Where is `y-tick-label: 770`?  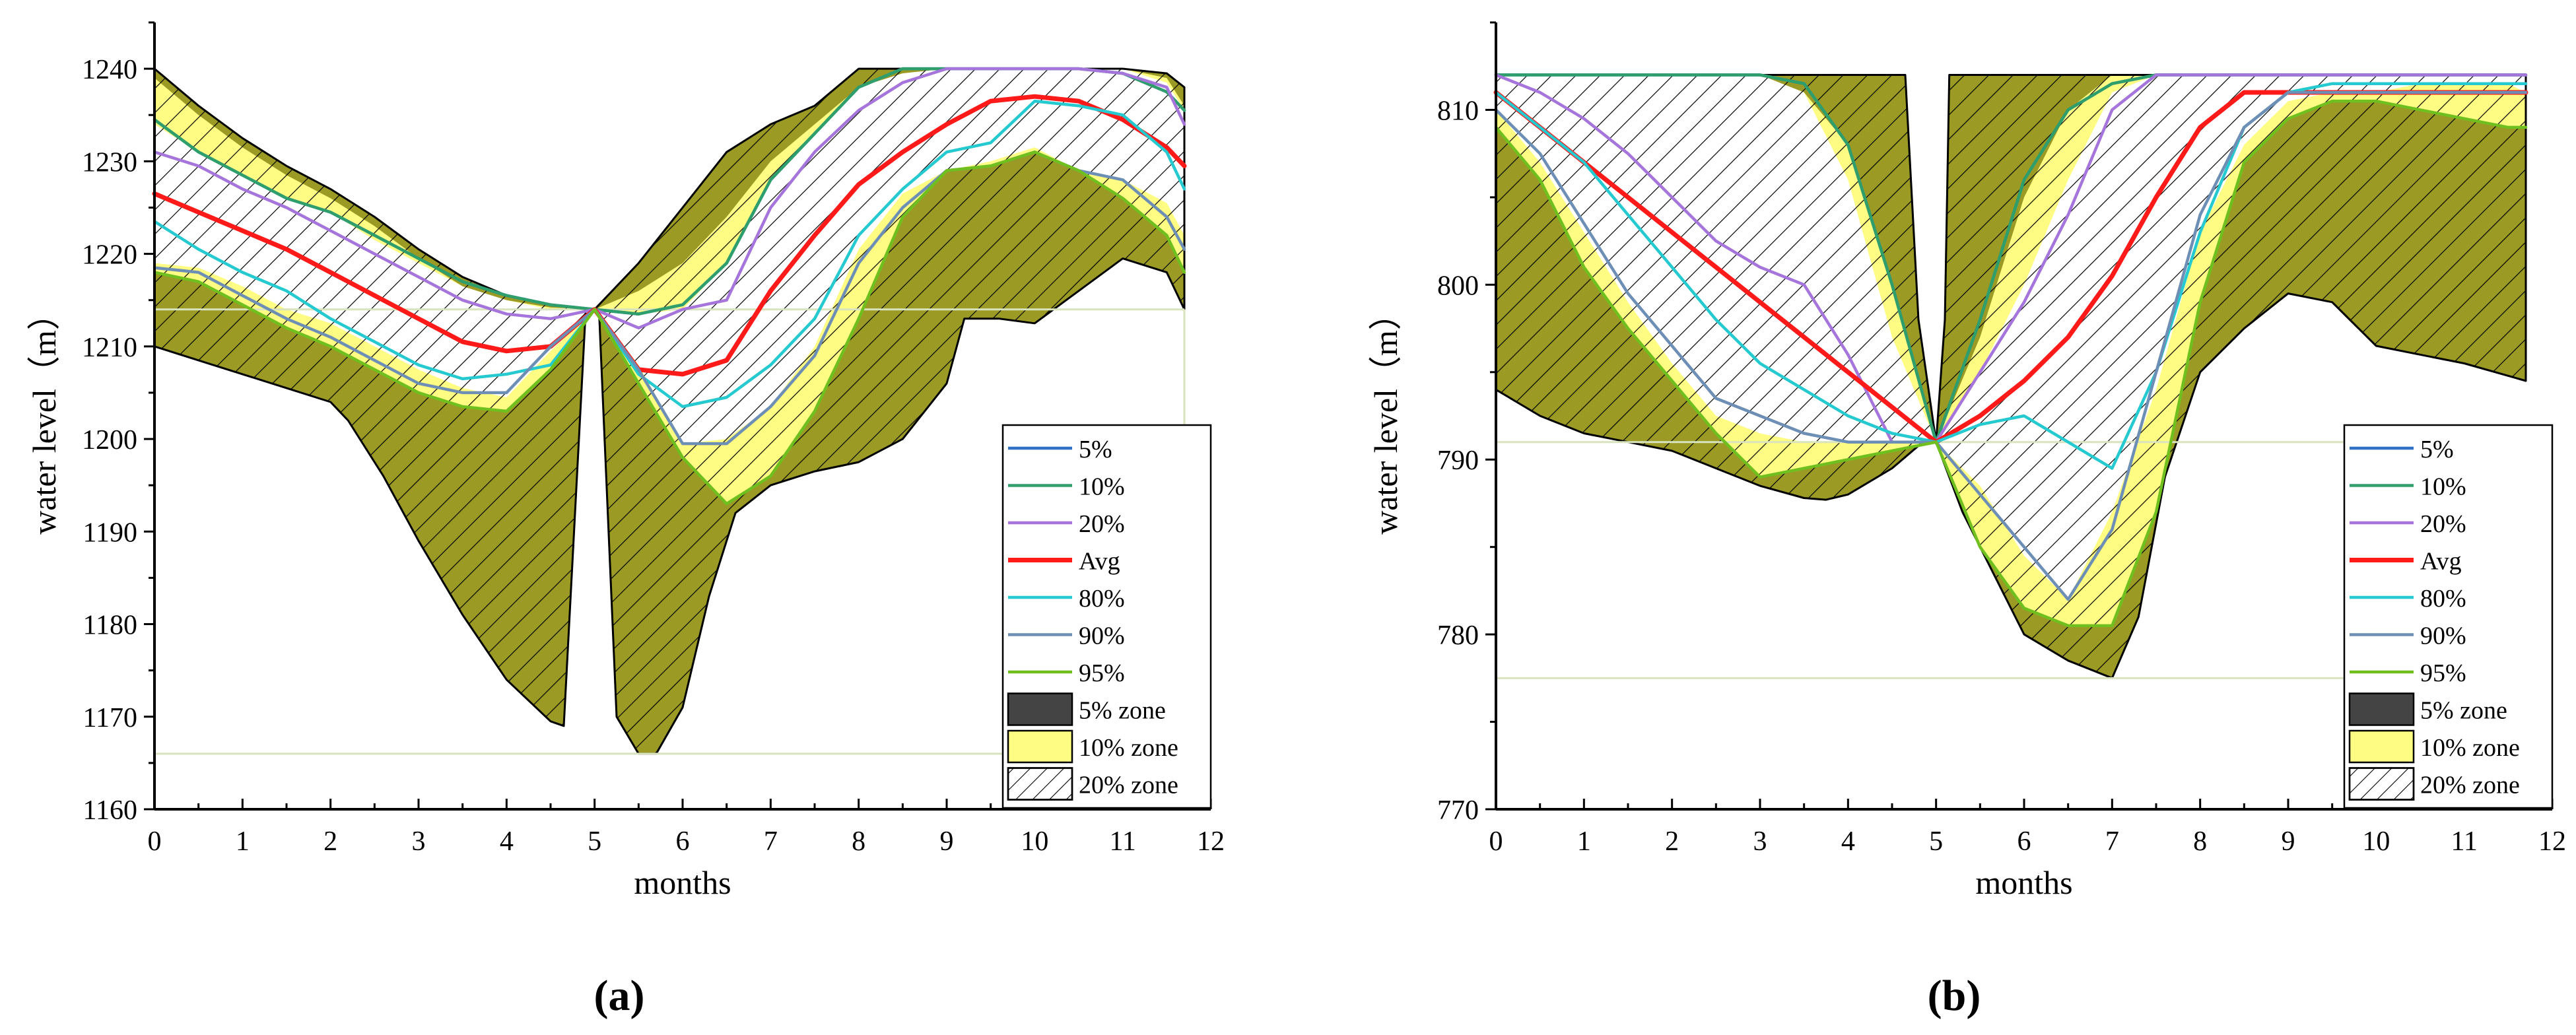
y-tick-label: 770 is located at coordinates (1458, 811).